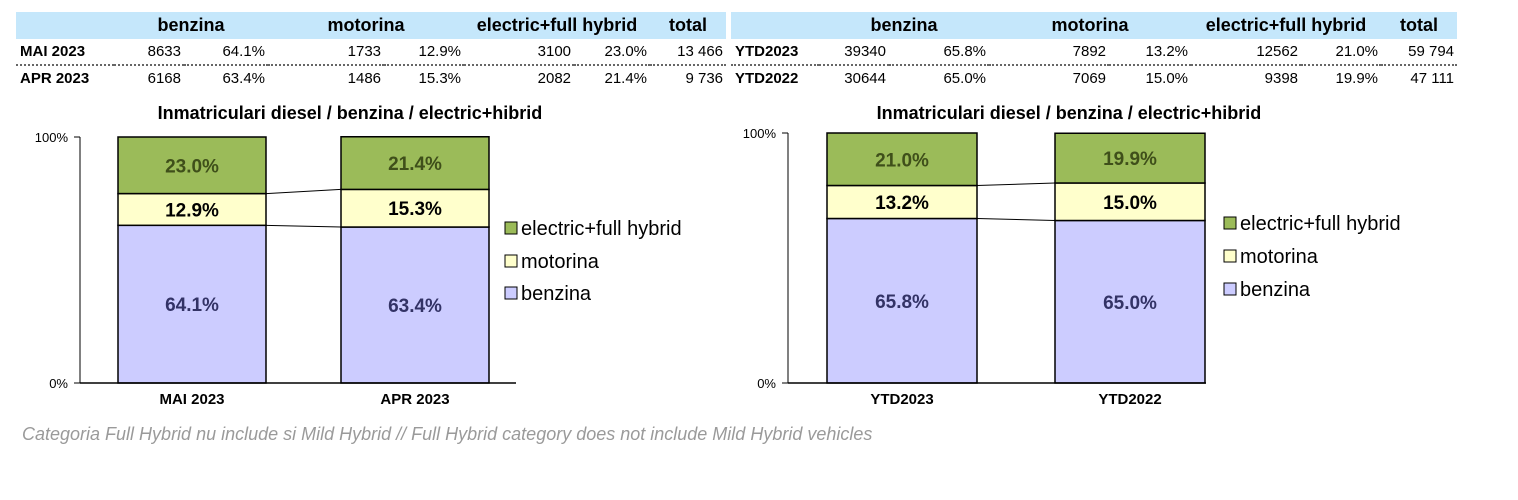 The height and width of the screenshot is (500, 1518). I want to click on table-cell: 2082, so click(554, 78).